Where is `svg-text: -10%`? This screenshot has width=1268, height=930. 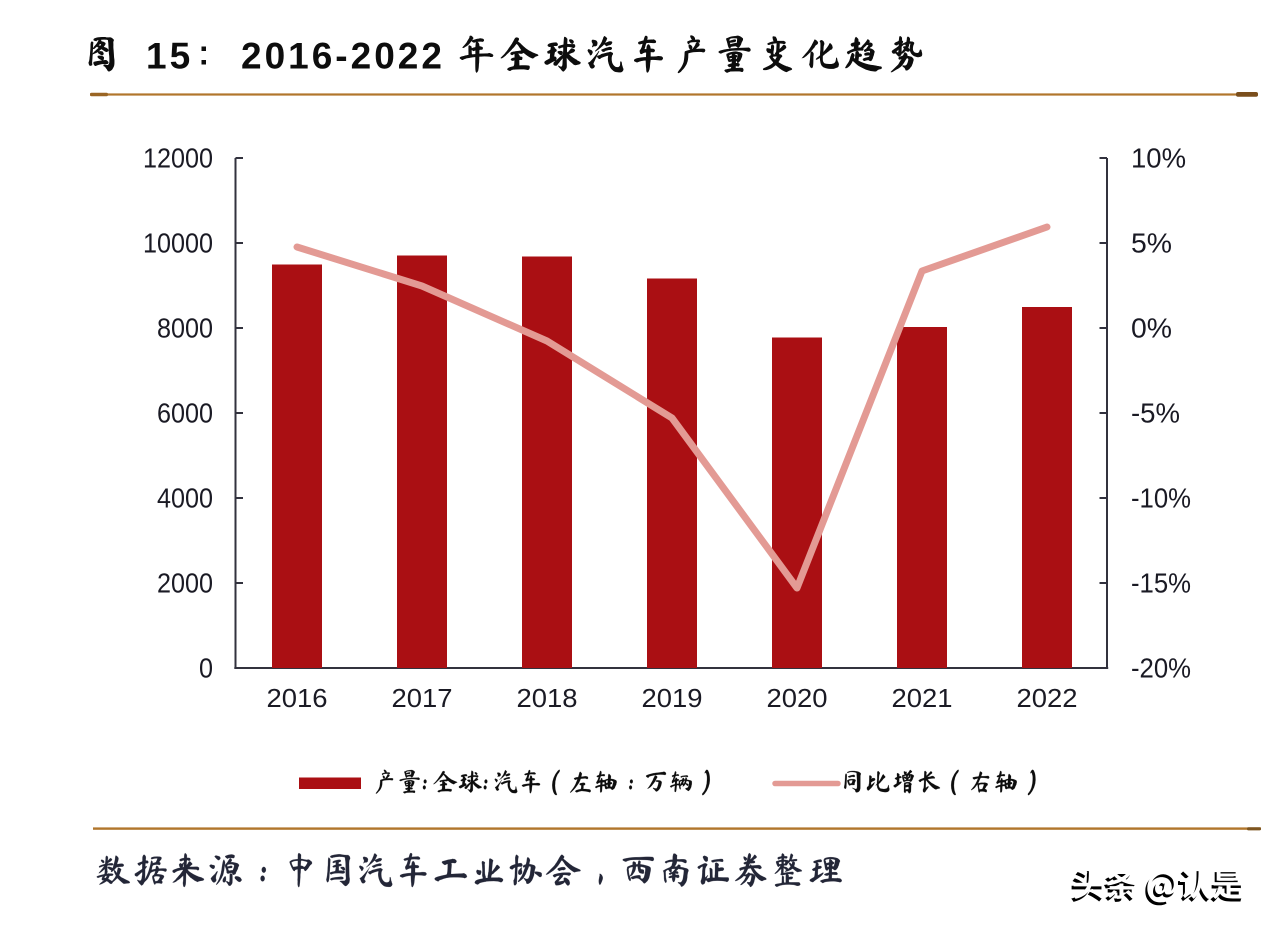
svg-text: -10% is located at coordinates (1161, 498).